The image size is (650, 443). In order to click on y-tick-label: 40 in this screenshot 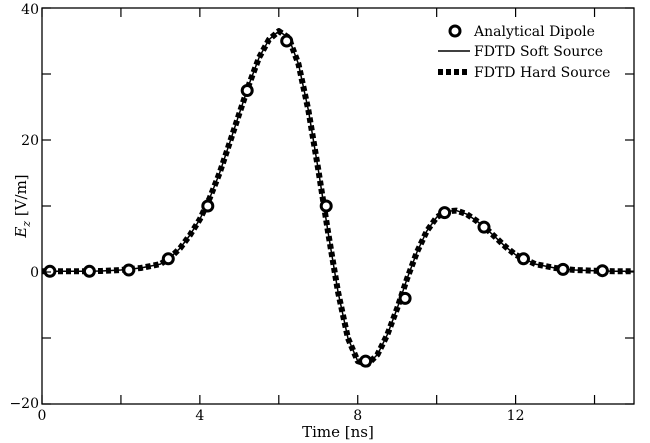, I will do `click(30, 10)`.